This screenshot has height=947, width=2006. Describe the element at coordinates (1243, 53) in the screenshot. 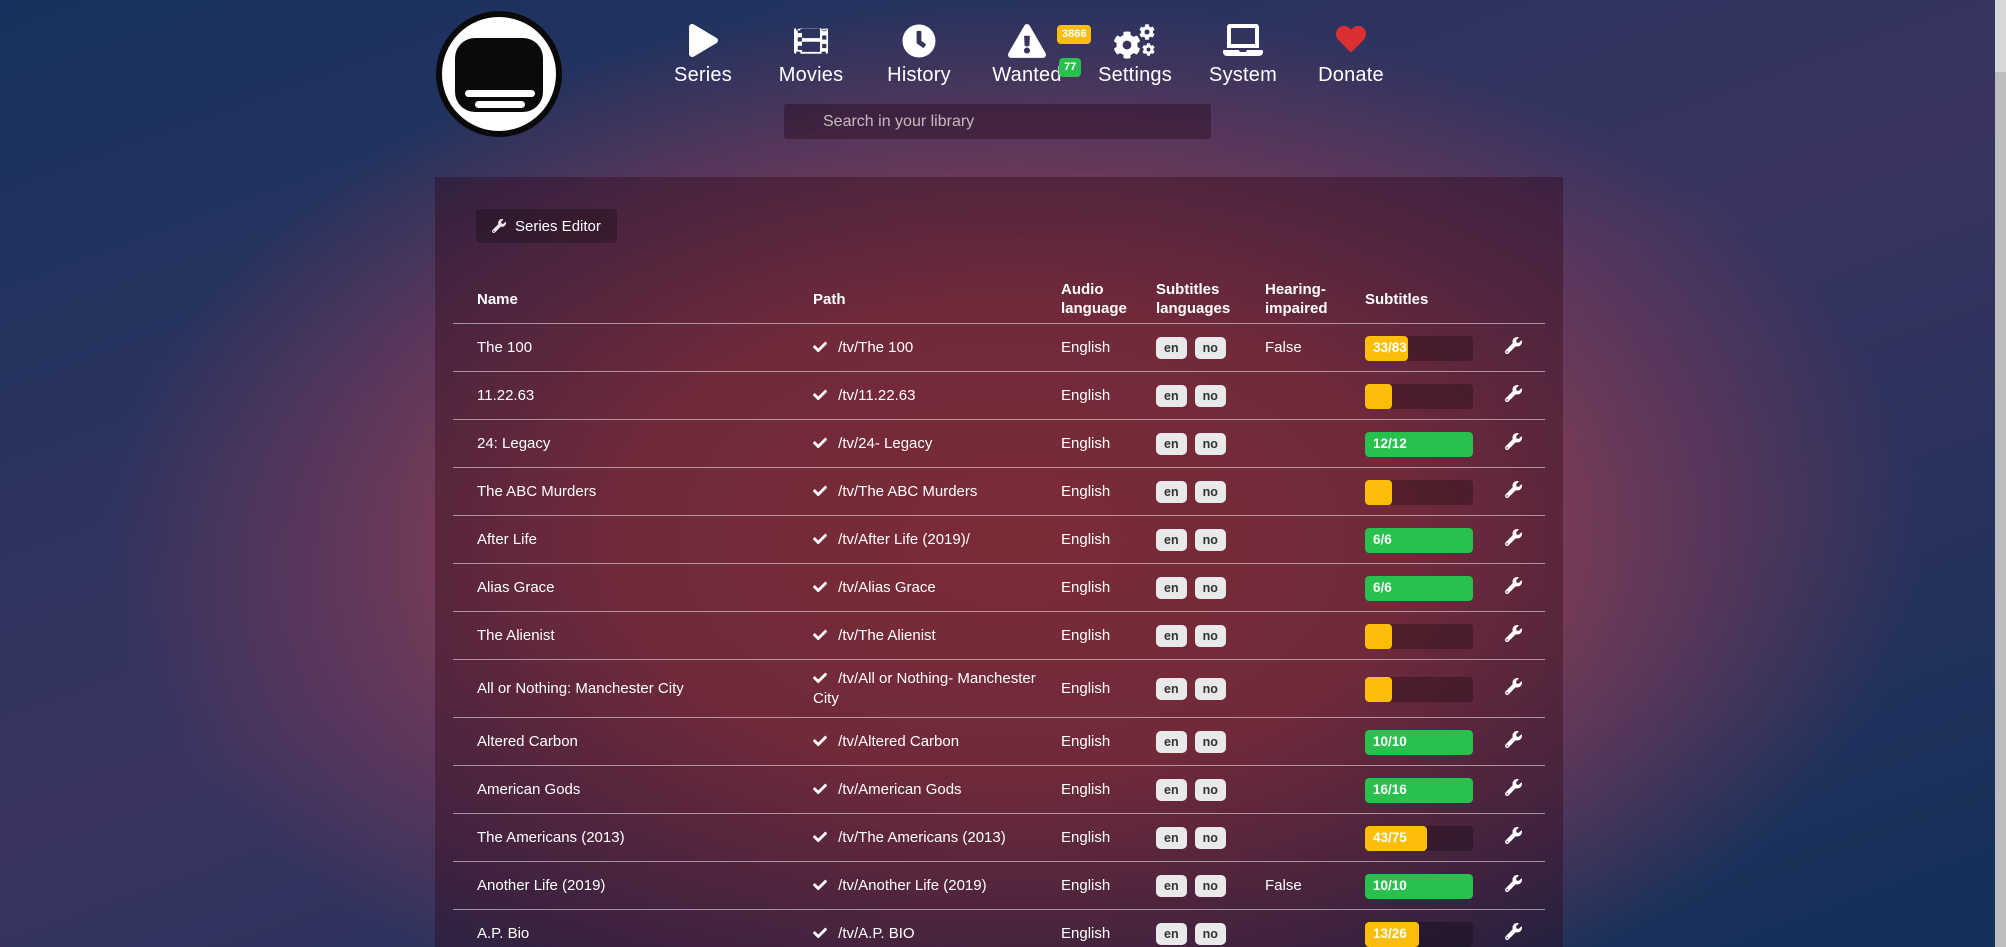

I see `nav-item-system: System` at that location.